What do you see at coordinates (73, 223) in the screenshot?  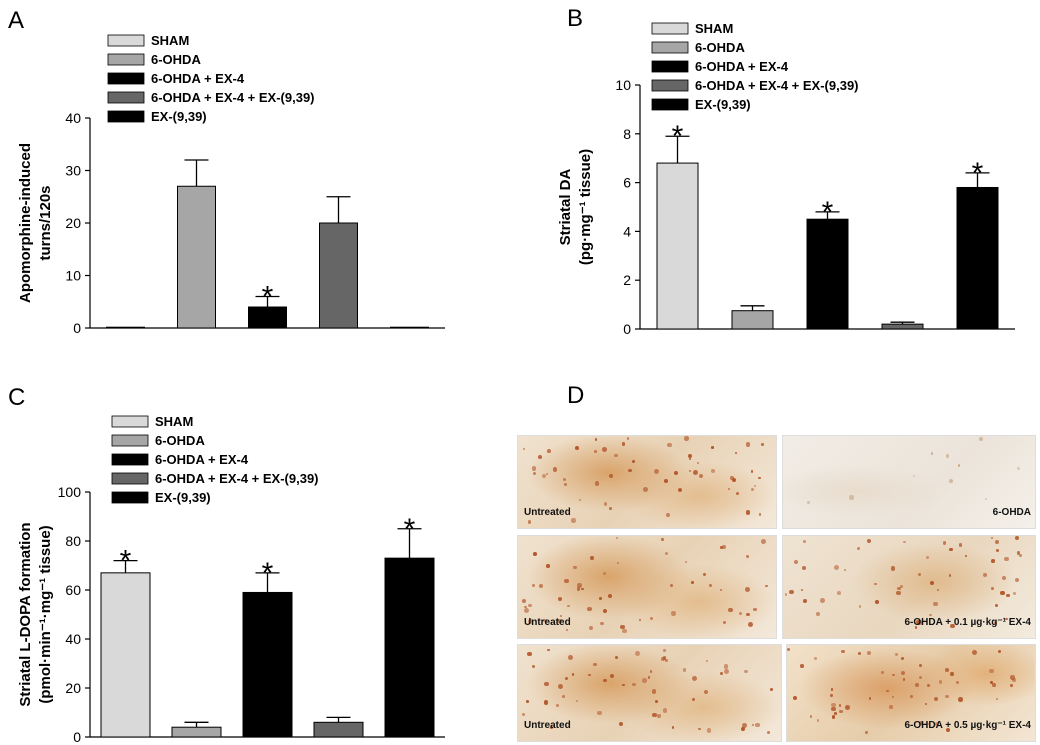 I see `y-tick-label: 20` at bounding box center [73, 223].